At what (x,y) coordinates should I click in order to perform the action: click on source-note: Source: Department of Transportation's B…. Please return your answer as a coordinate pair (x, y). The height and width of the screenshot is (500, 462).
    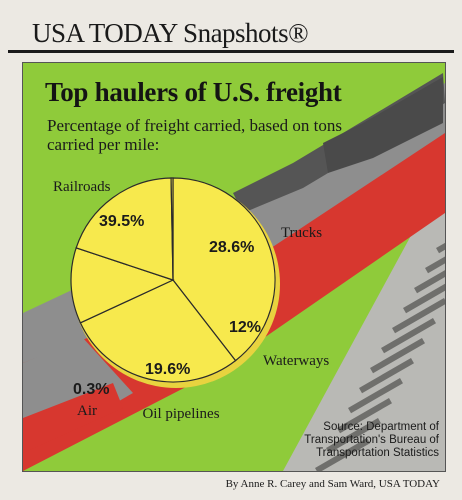
    Looking at the image, I should click on (371, 440).